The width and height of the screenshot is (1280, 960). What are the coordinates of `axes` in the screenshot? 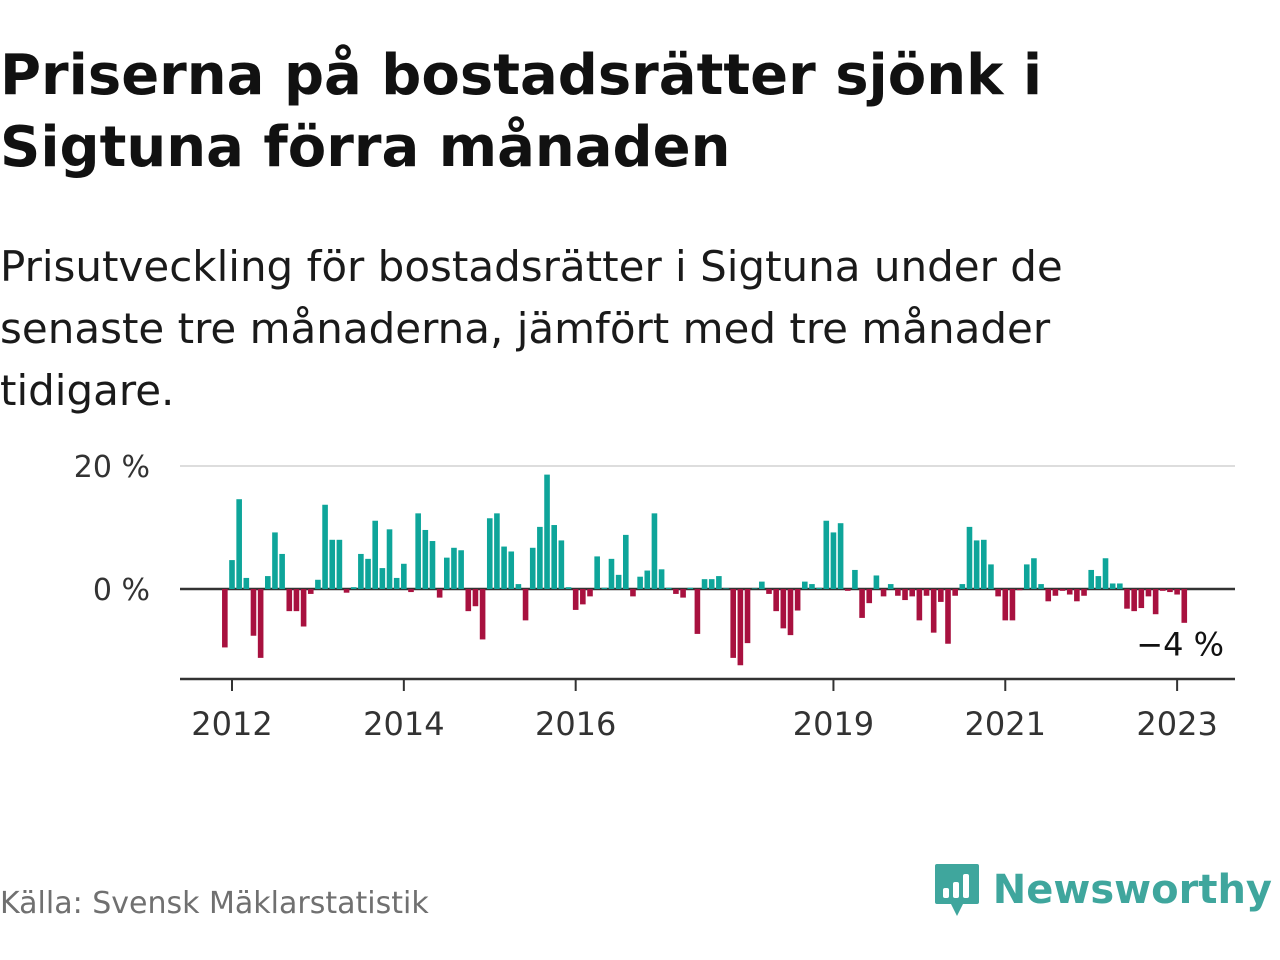 It's located at (707, 684).